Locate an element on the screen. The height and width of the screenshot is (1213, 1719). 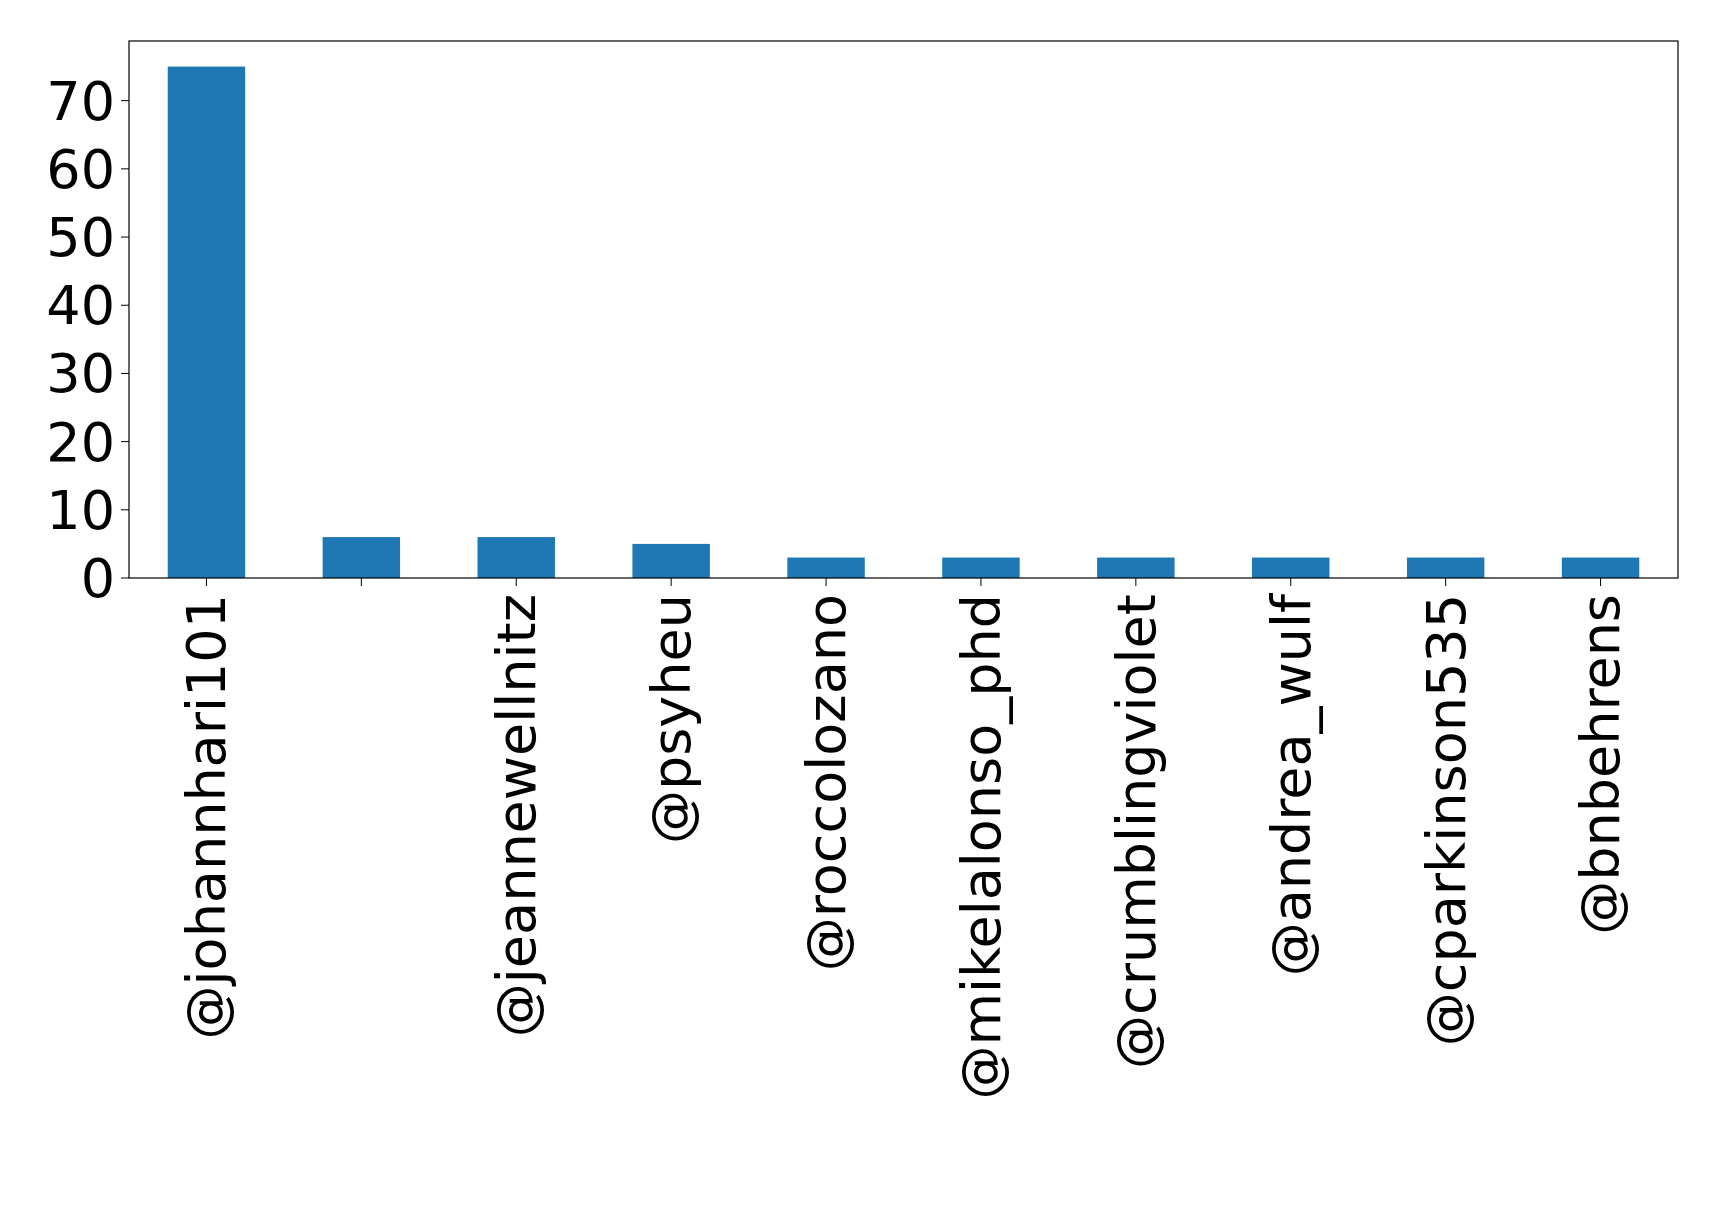
y-tick-label: 70 is located at coordinates (80, 101).